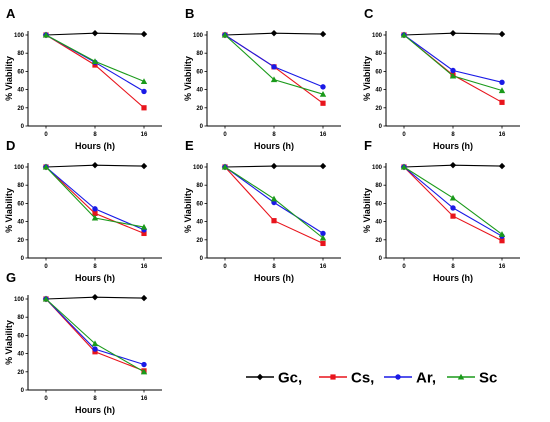 The width and height of the screenshot is (550, 422). Describe the element at coordinates (83, 342) in the screenshot. I see `chart-panel-g: G 0 20 40 60 80 100 0 8 16 Hours (h) % Viability` at that location.